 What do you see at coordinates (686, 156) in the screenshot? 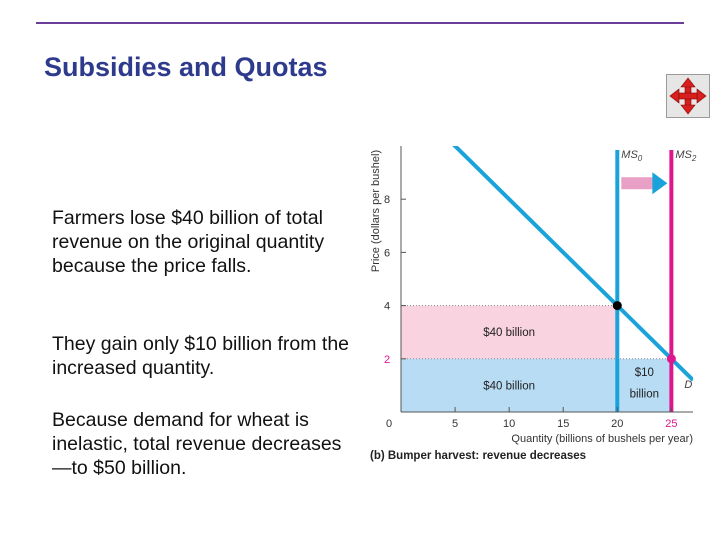
I see `supply-label-2: MS2` at bounding box center [686, 156].